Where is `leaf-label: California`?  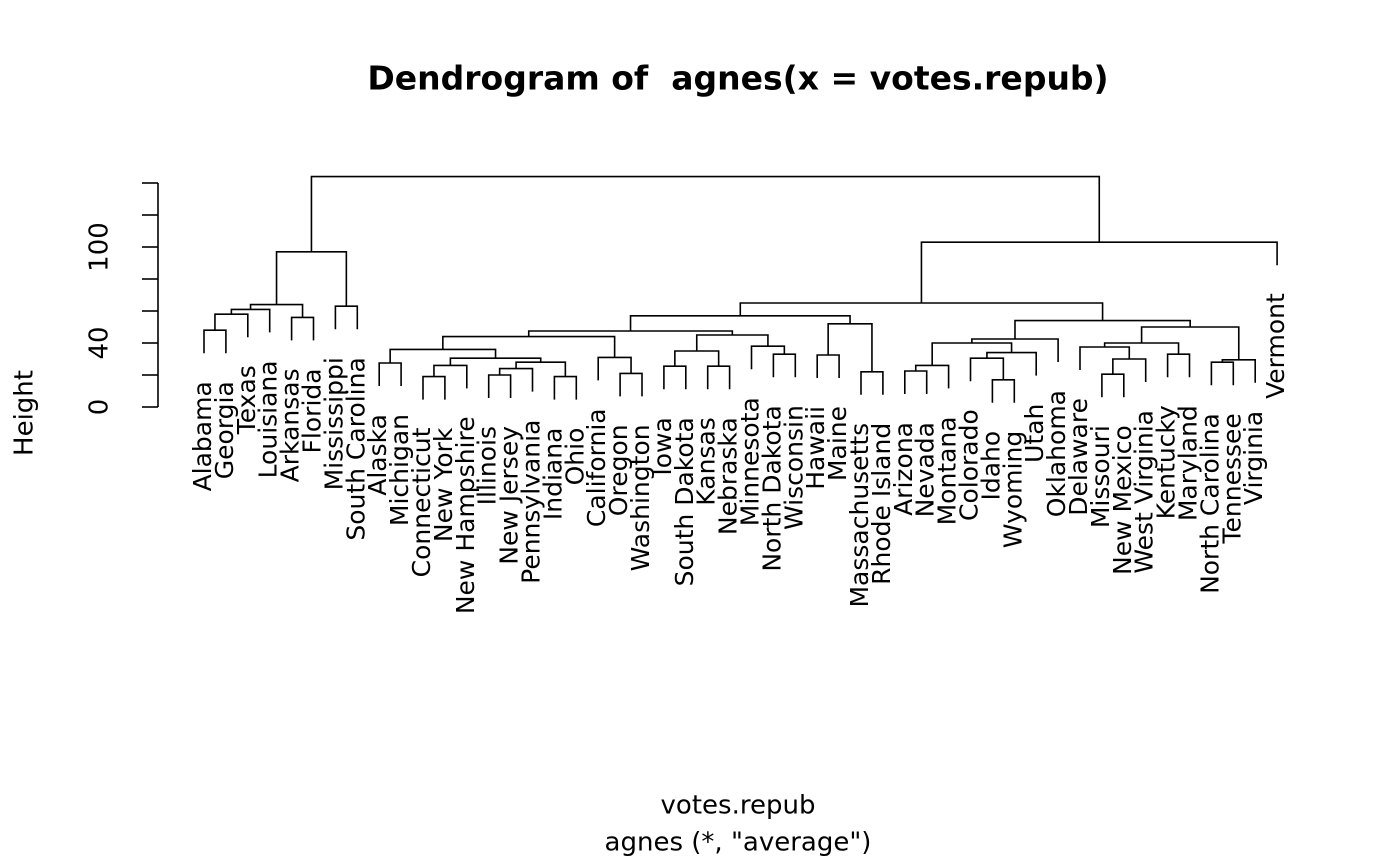
leaf-label: California is located at coordinates (596, 467).